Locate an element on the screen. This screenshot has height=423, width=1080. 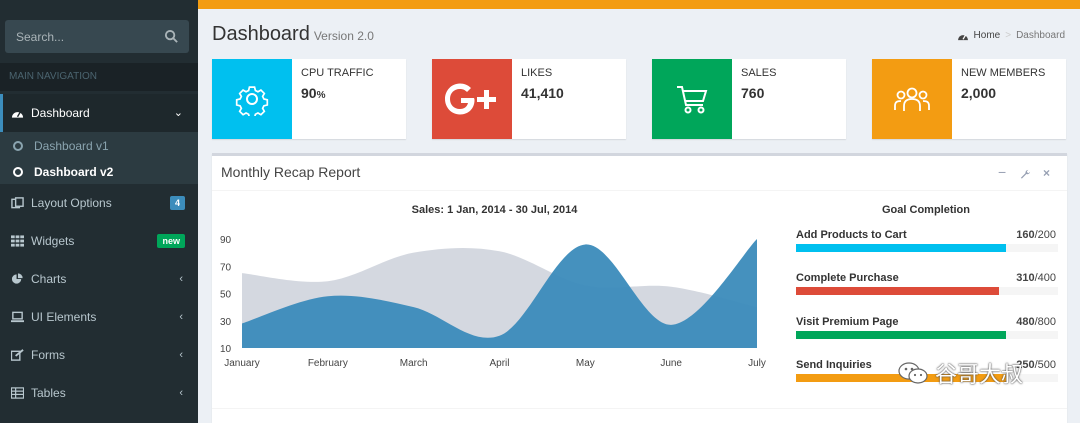
progress-label: Complete Purchase is located at coordinates (847, 278).